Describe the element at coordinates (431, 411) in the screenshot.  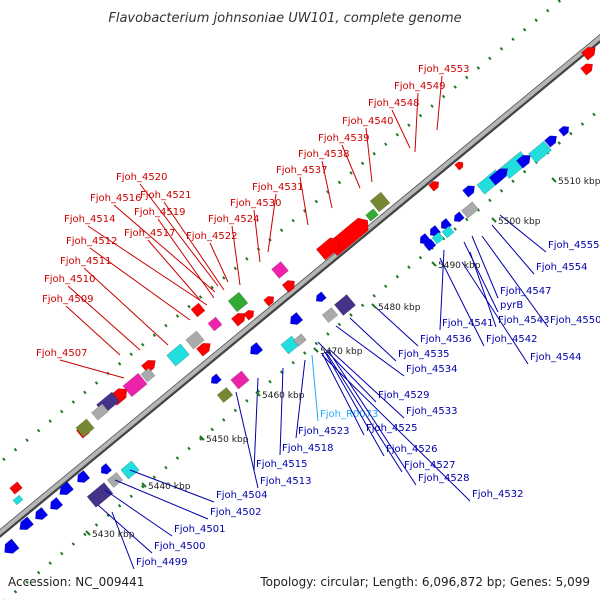
I see `lower-gene-label: Fjoh_4533` at that location.